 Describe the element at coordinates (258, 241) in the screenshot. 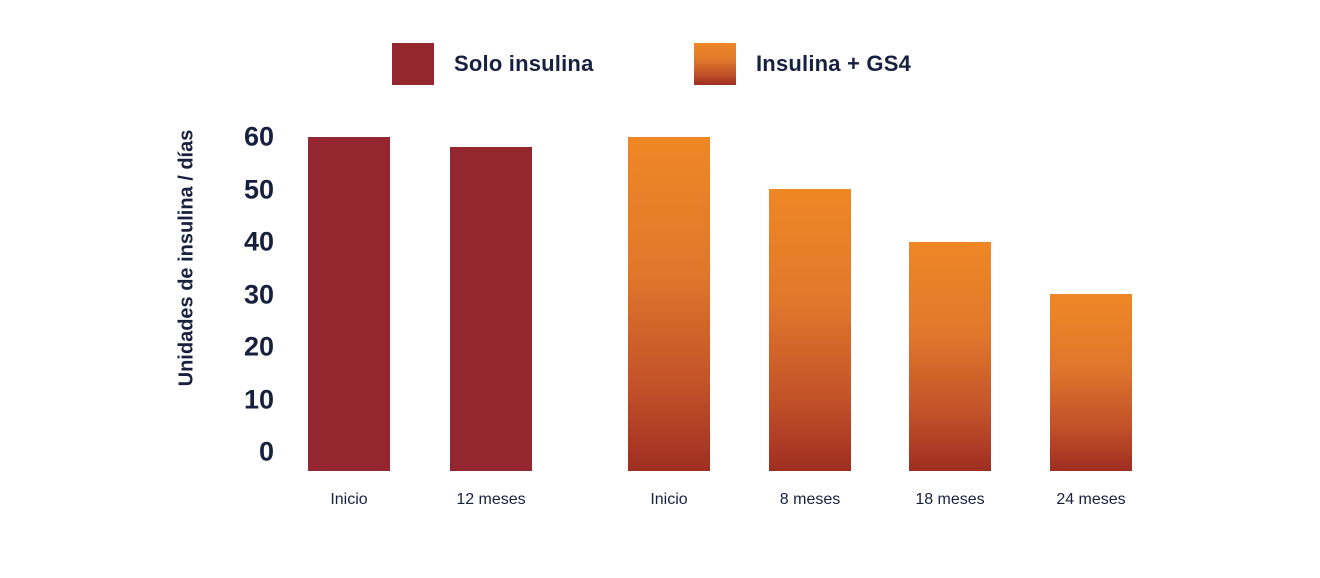

I see `y-tick-40: 40` at that location.